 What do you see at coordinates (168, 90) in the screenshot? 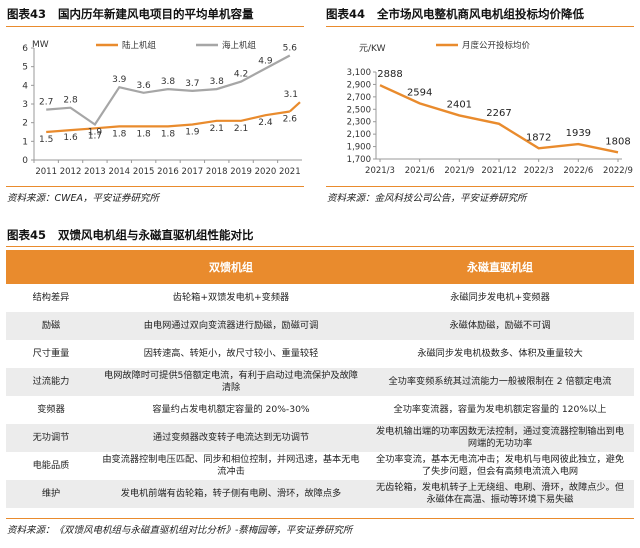
I see `series-line-offshore` at bounding box center [168, 90].